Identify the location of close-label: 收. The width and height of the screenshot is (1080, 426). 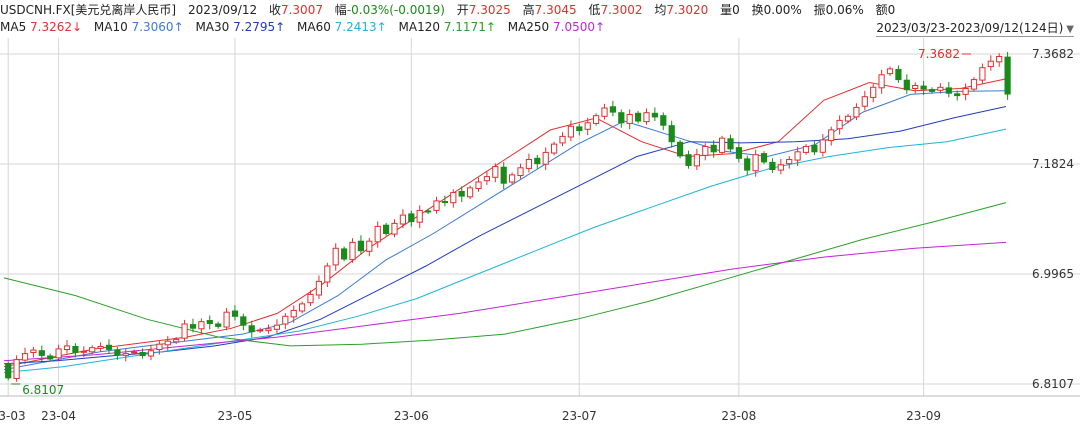
(274, 10).